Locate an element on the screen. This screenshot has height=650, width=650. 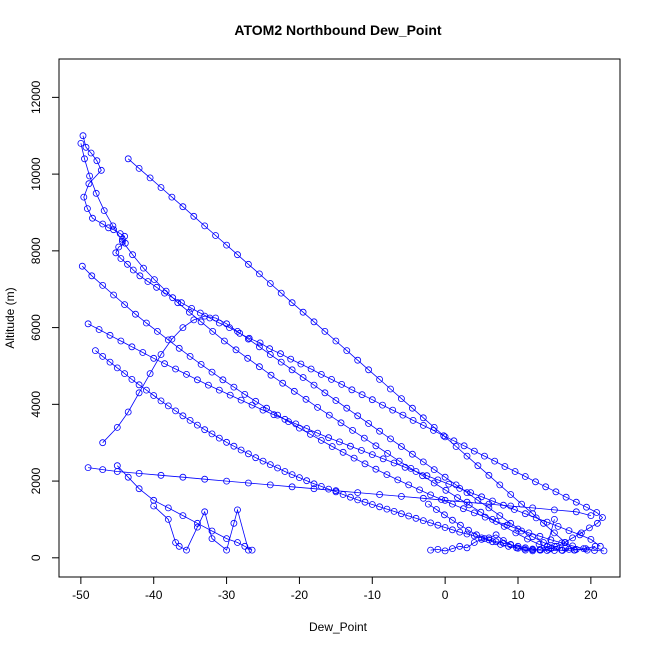
x-tick-label: -40 is located at coordinates (154, 595).